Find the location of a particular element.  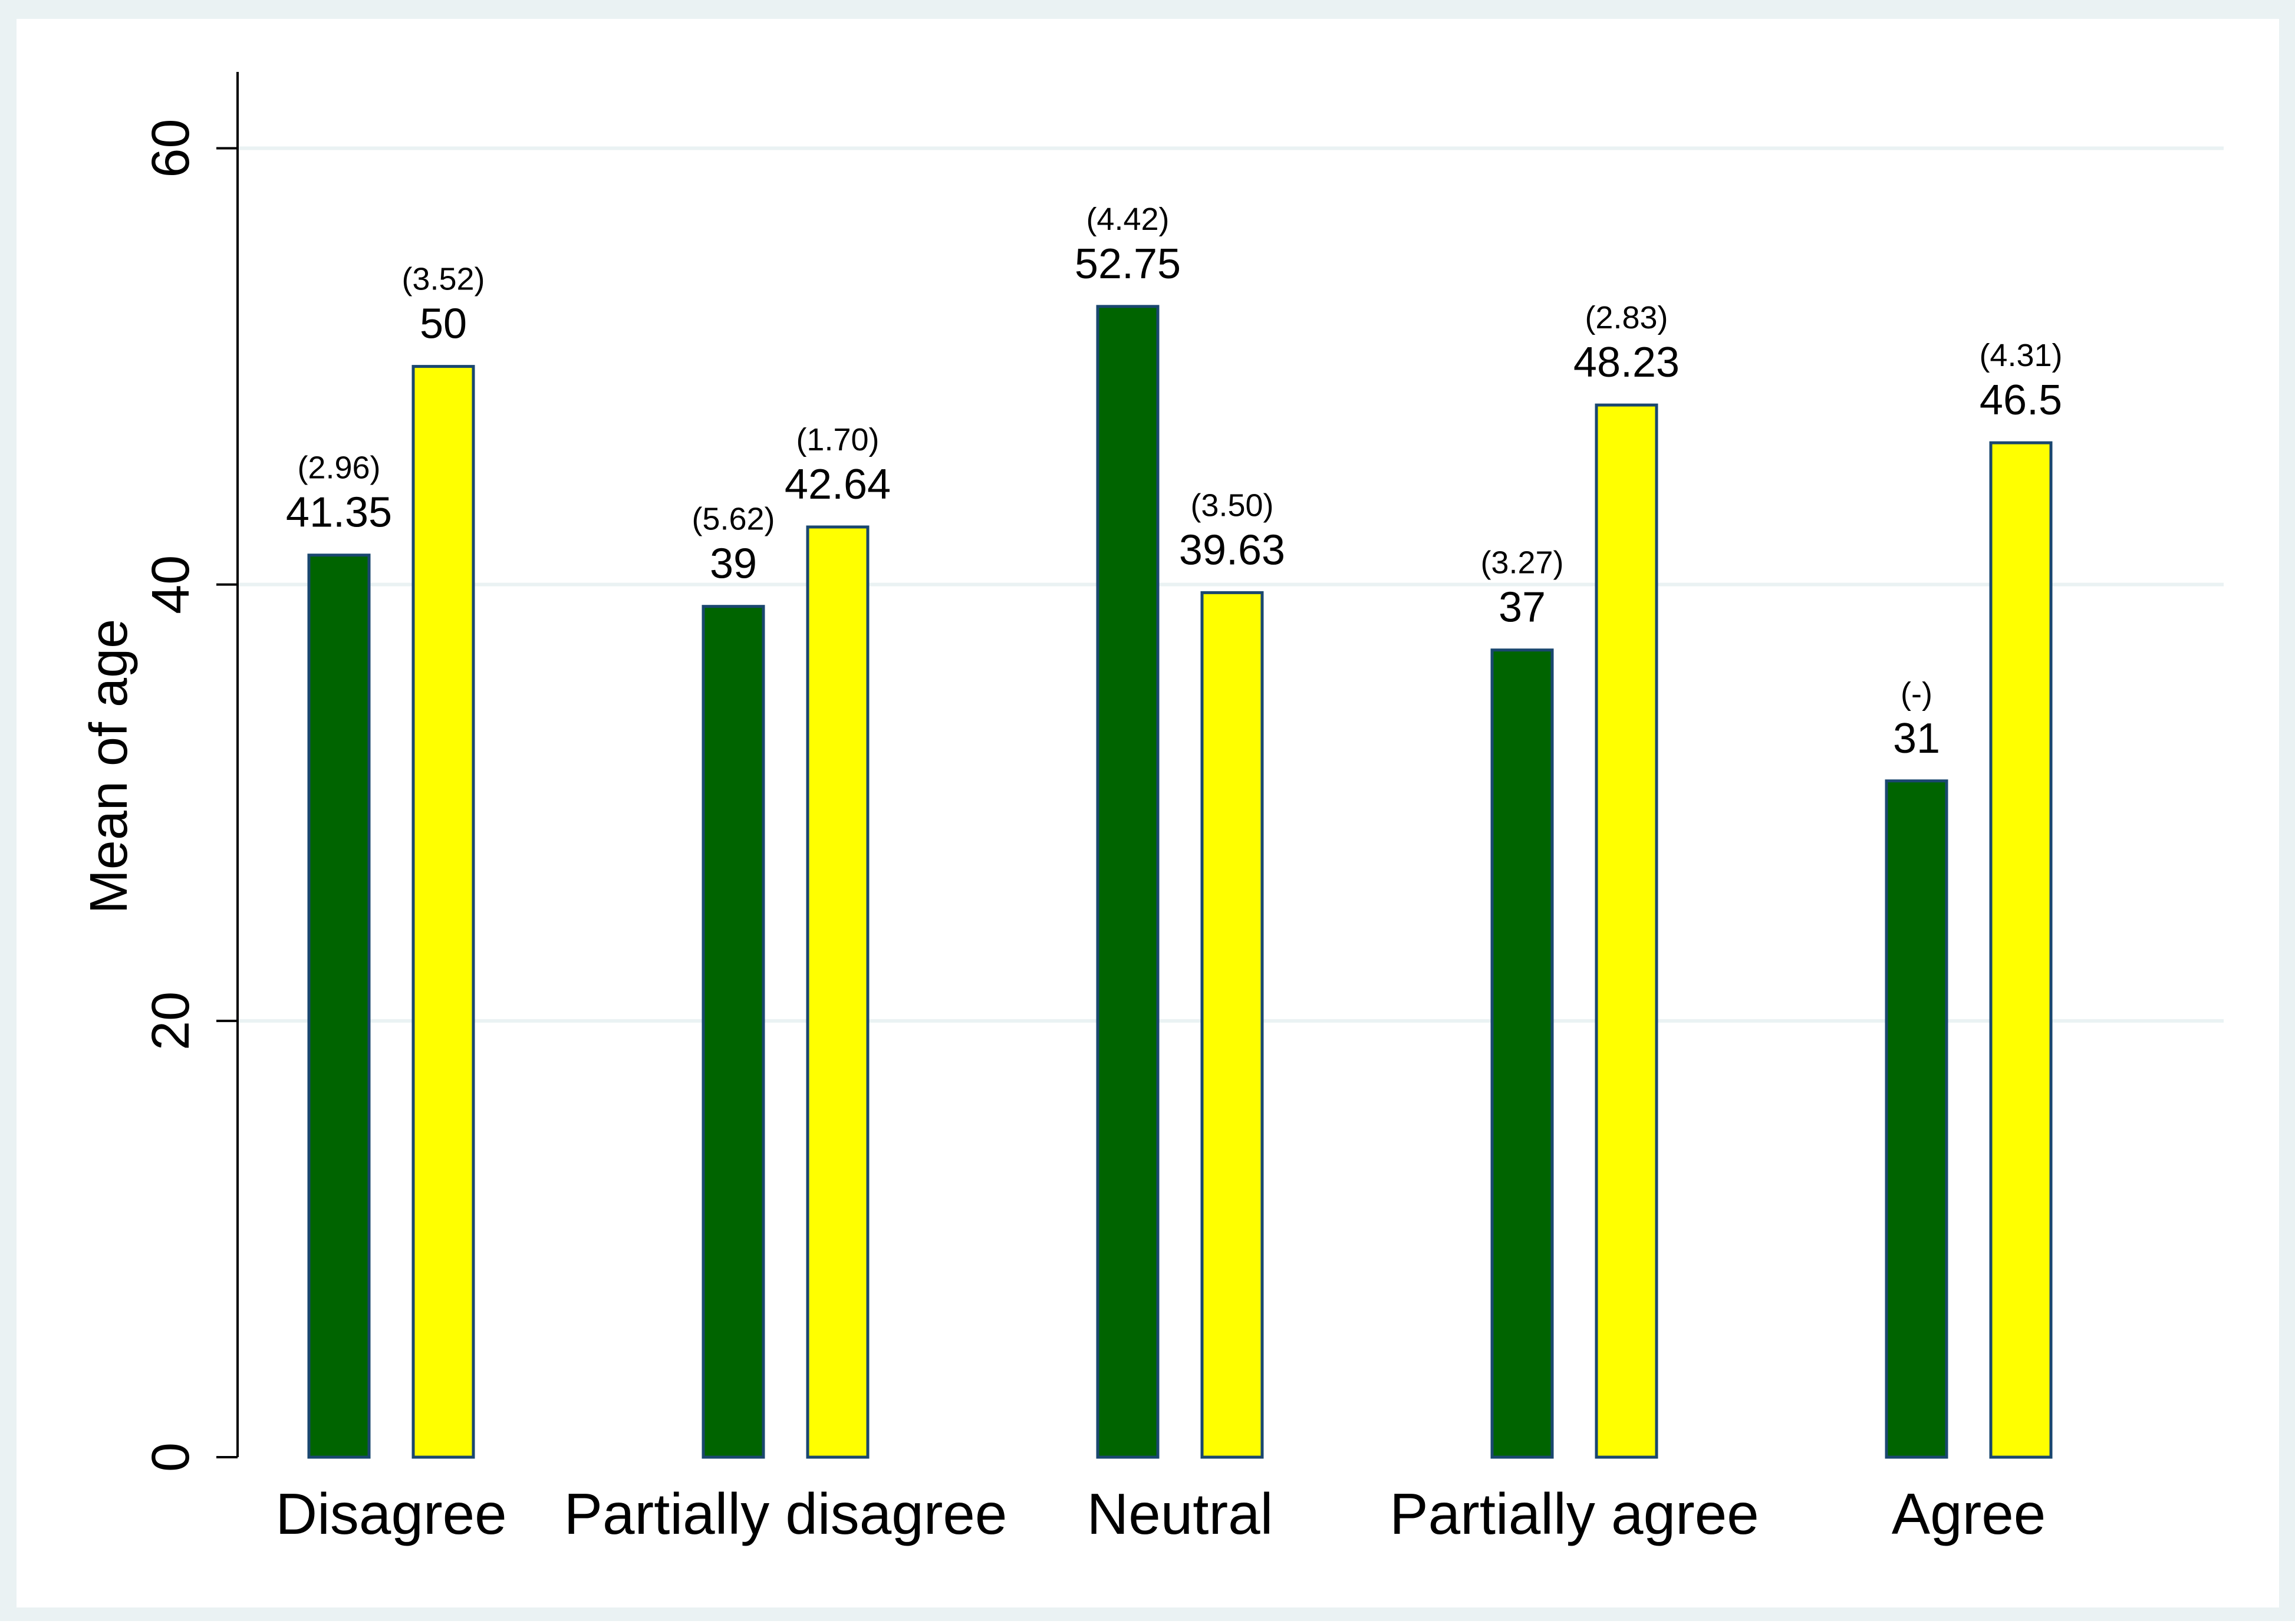

y-tick-label: 60 is located at coordinates (170, 147).